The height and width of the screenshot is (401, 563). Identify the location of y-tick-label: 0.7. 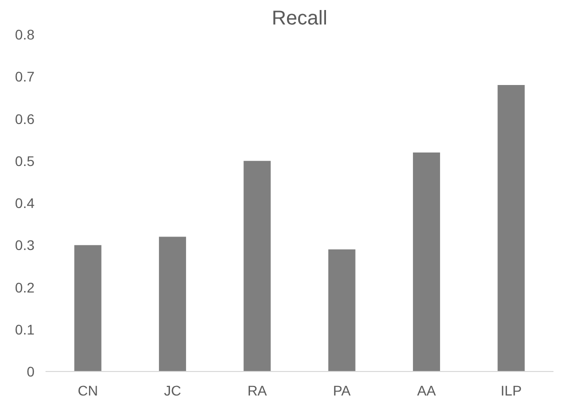
(25, 76).